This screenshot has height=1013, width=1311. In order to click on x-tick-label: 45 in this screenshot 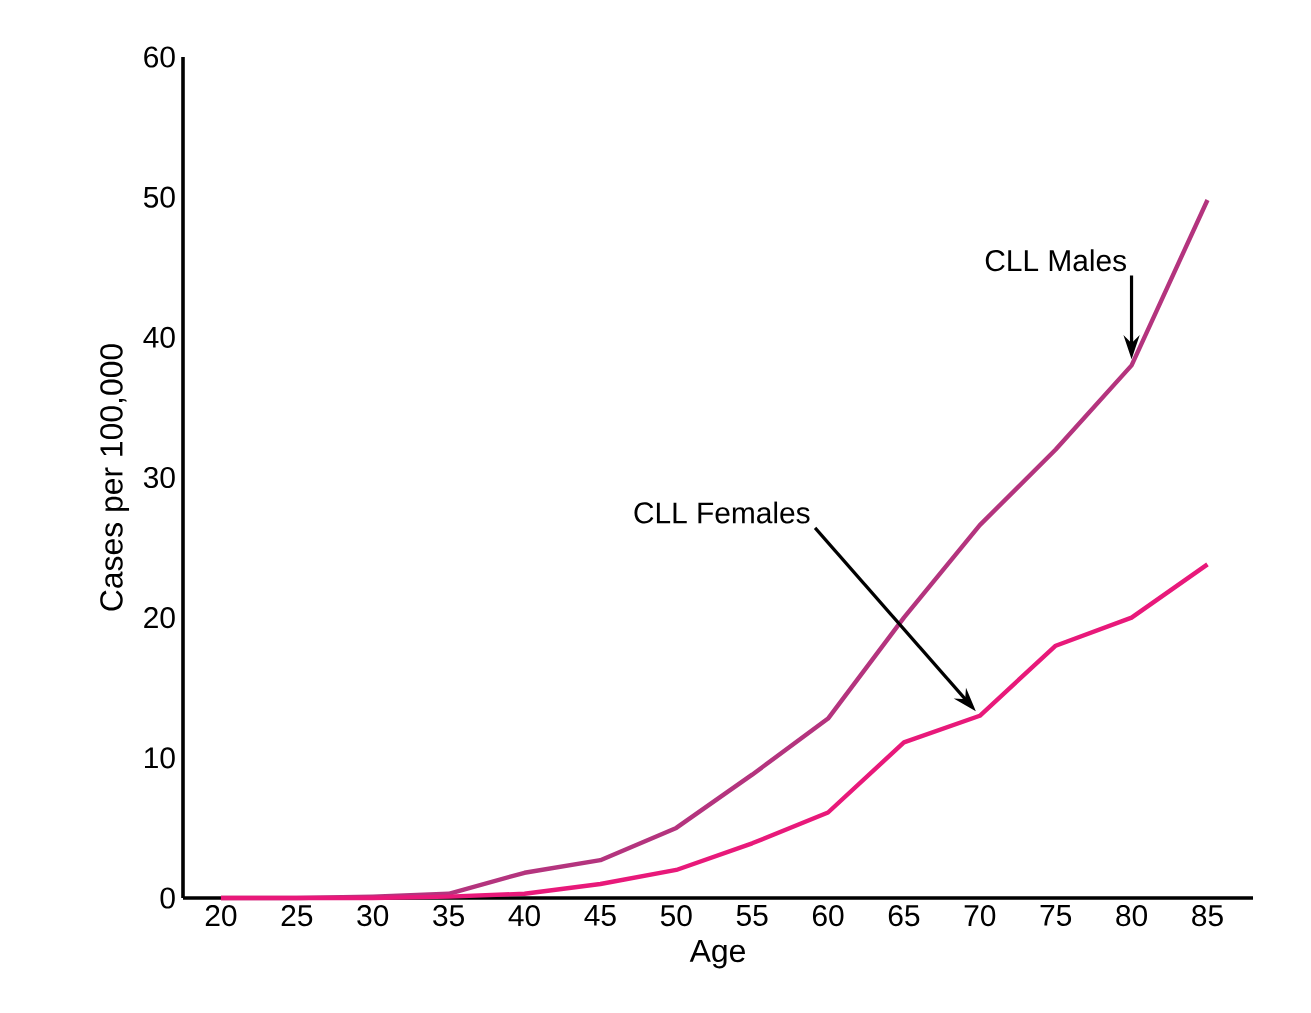, I will do `click(600, 915)`.